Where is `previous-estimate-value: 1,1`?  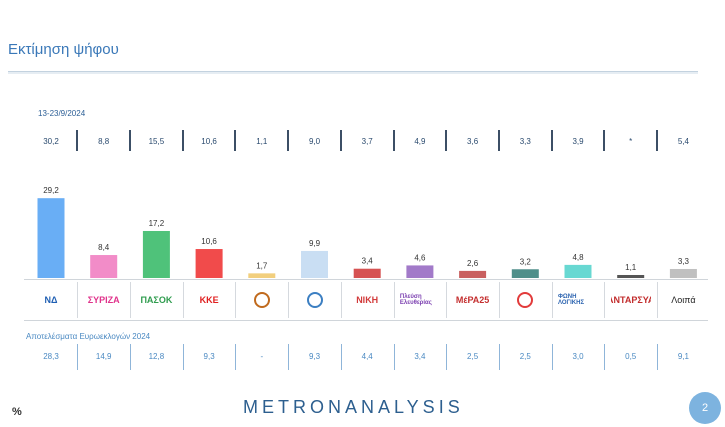 previous-estimate-value: 1,1 is located at coordinates (262, 141).